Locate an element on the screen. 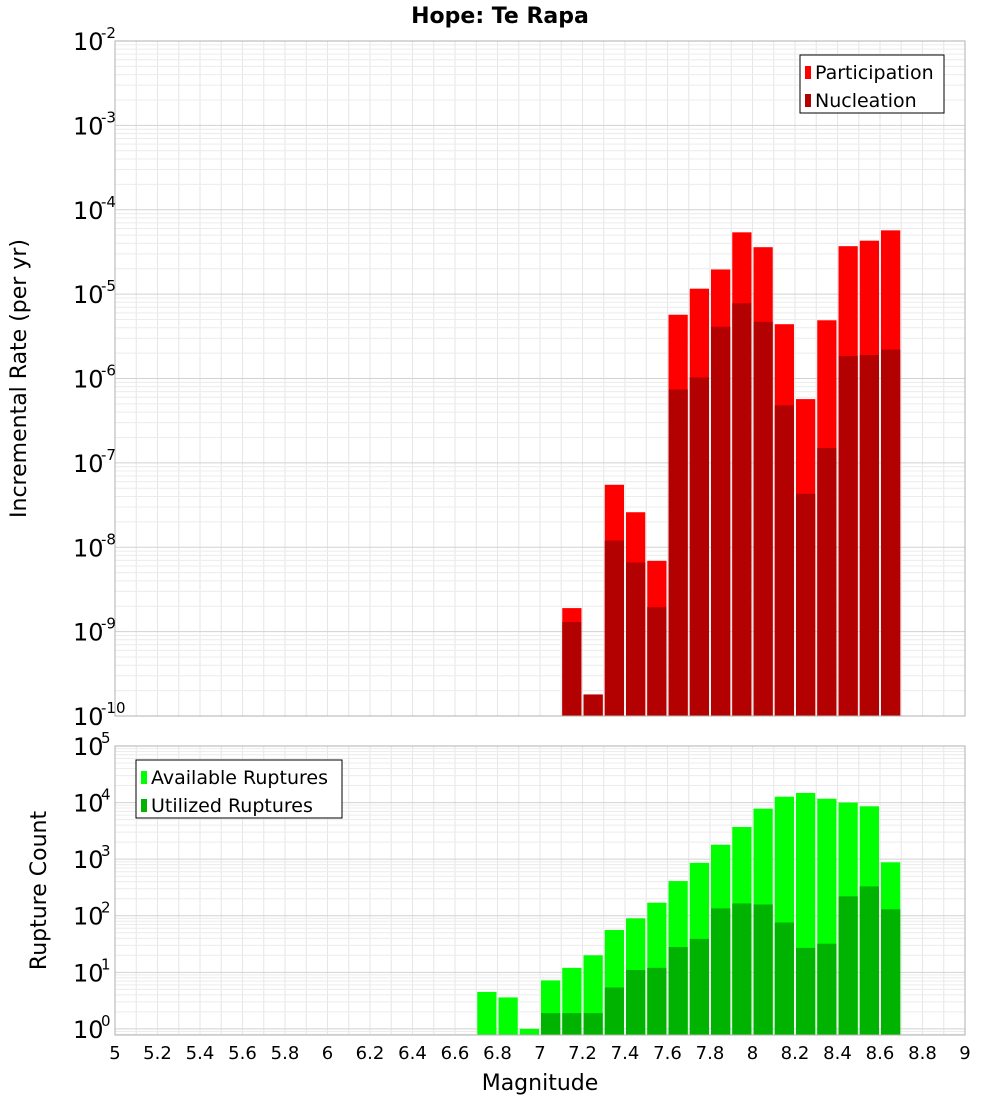  panel-2-y-tick-exponent: 5 is located at coordinates (106, 738).